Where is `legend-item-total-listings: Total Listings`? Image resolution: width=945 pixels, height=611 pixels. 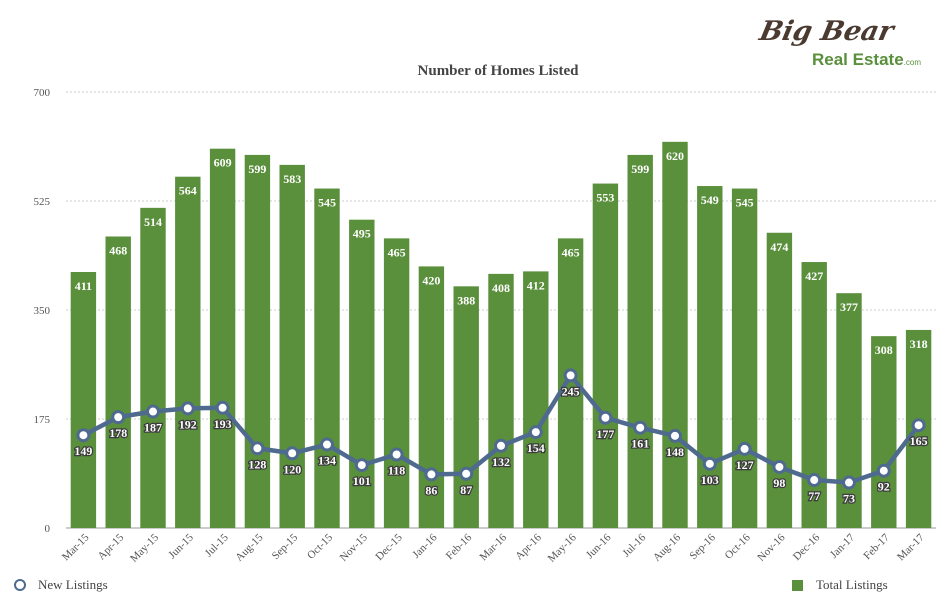 legend-item-total-listings: Total Listings is located at coordinates (840, 585).